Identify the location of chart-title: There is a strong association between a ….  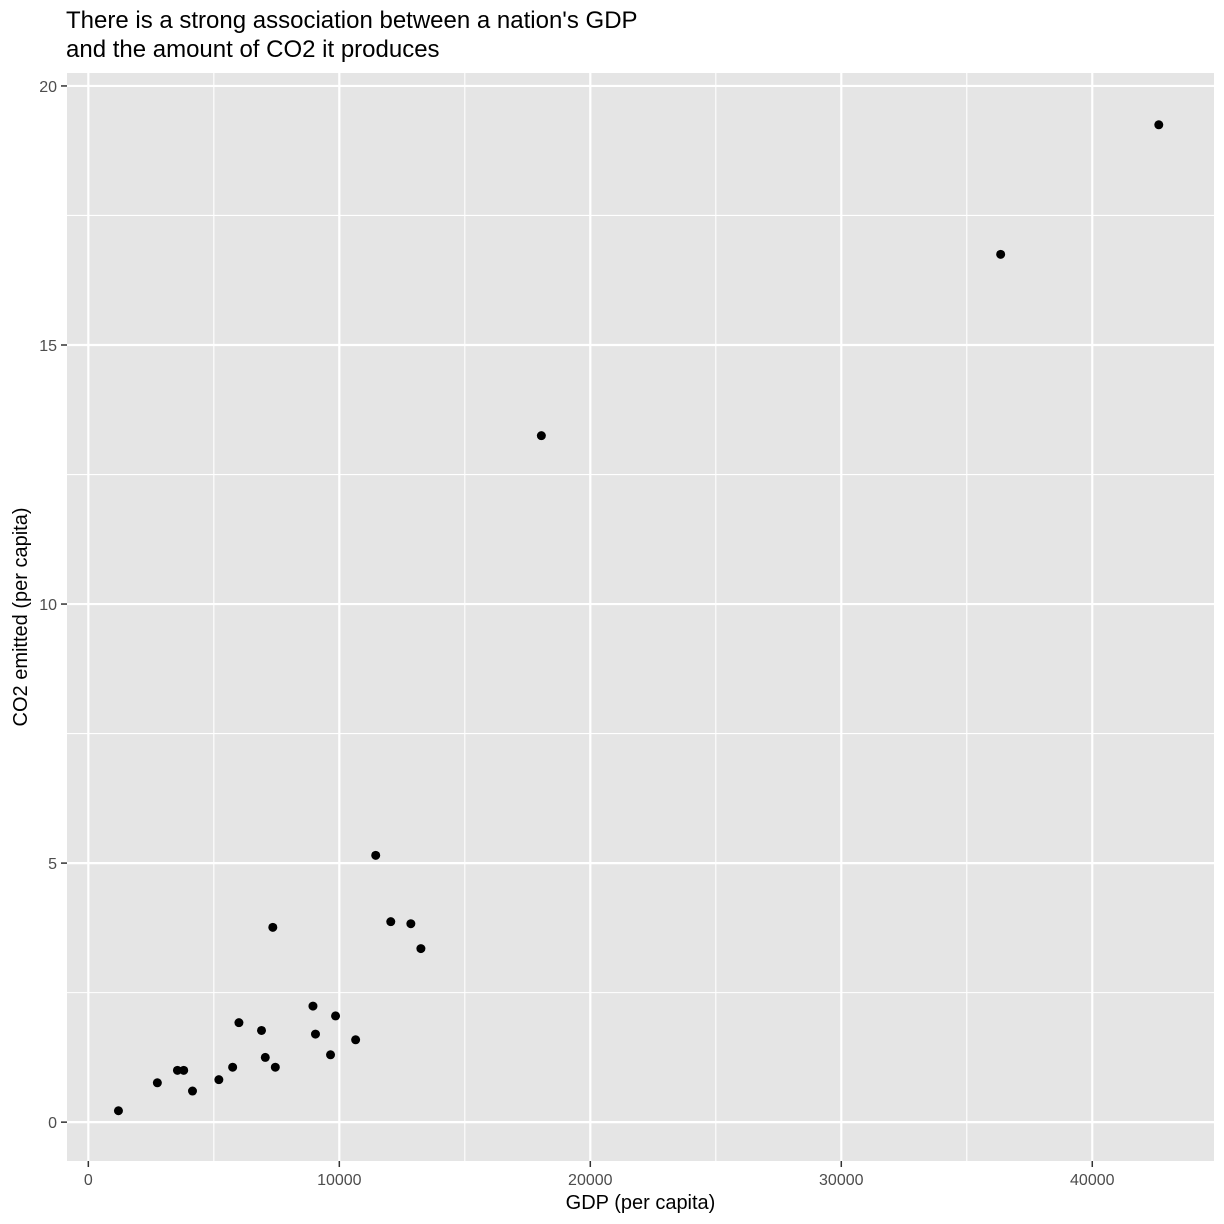
(352, 35).